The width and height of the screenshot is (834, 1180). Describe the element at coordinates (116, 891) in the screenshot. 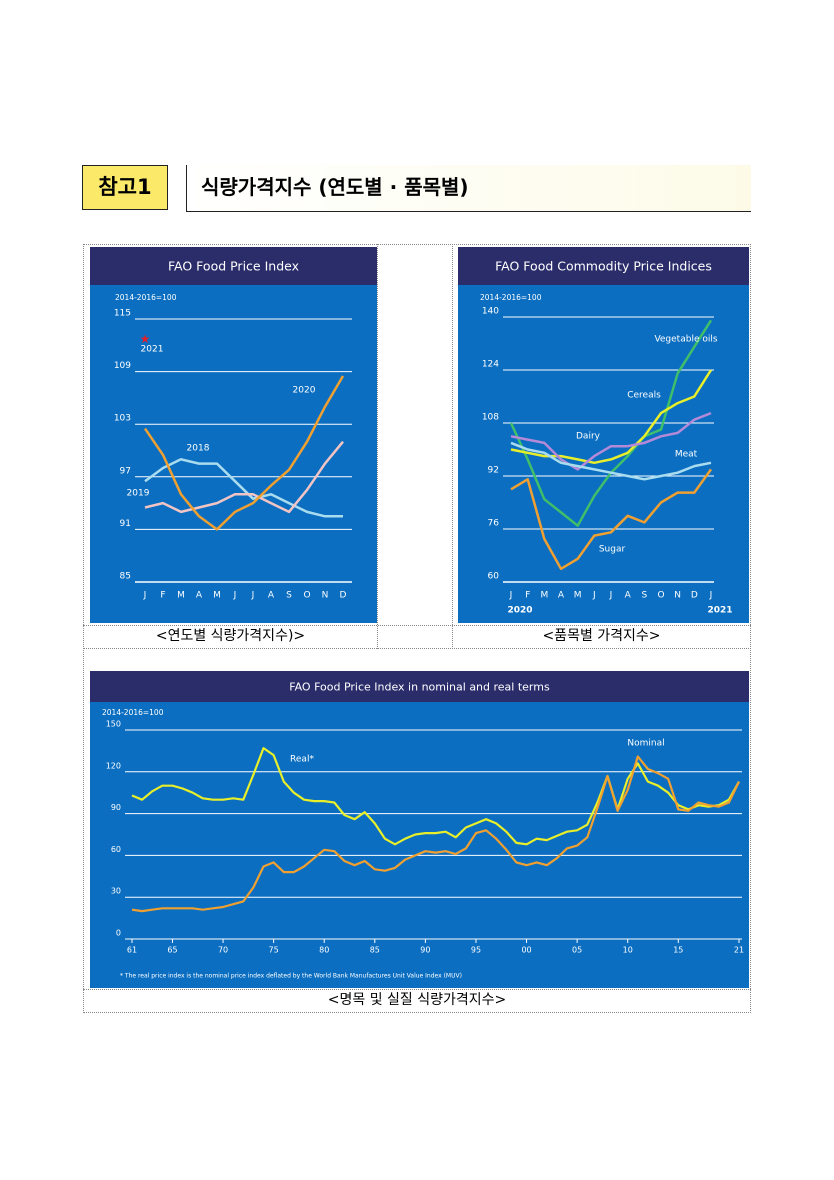

I see `y-tick-label: 30` at that location.